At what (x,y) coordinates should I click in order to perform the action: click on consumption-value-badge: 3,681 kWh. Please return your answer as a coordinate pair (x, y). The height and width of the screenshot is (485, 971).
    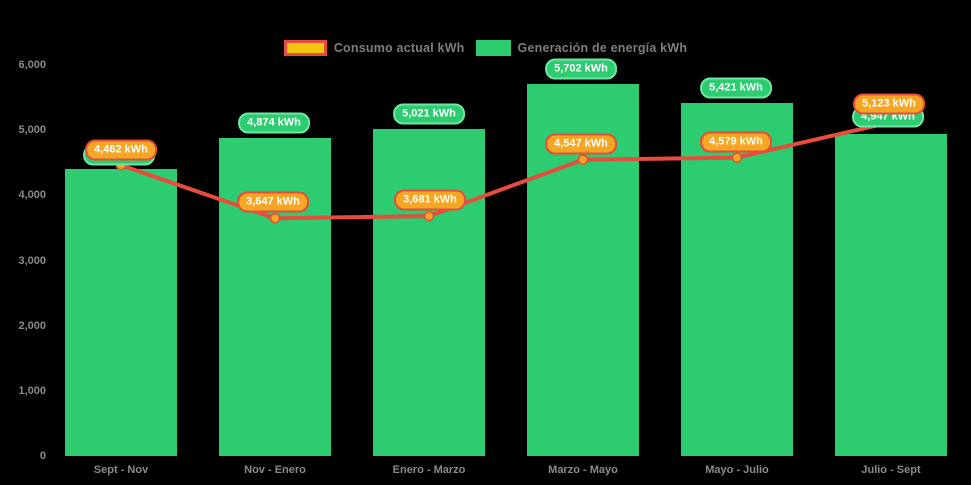
    Looking at the image, I should click on (430, 200).